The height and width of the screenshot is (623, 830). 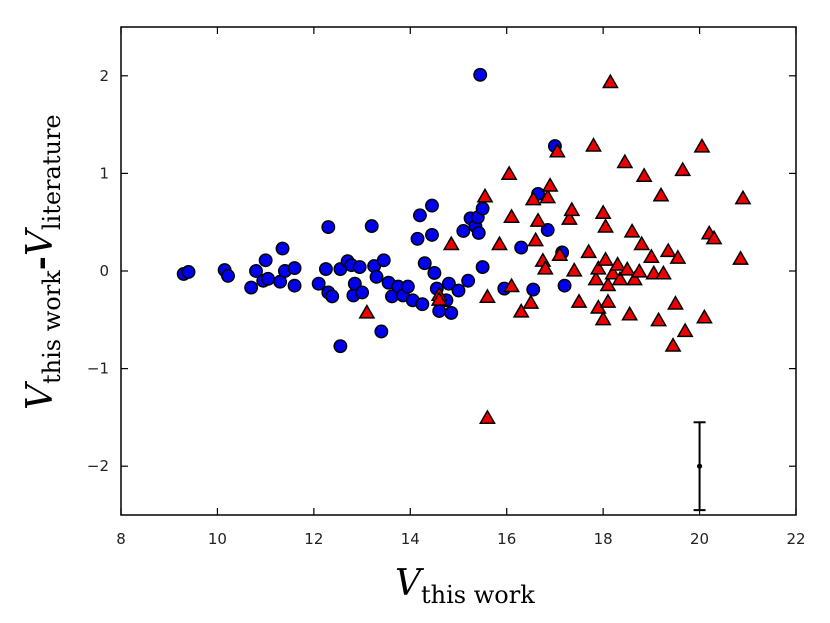 What do you see at coordinates (43, 262) in the screenshot?
I see `y-axis-label: Vthis work-Vliterature` at bounding box center [43, 262].